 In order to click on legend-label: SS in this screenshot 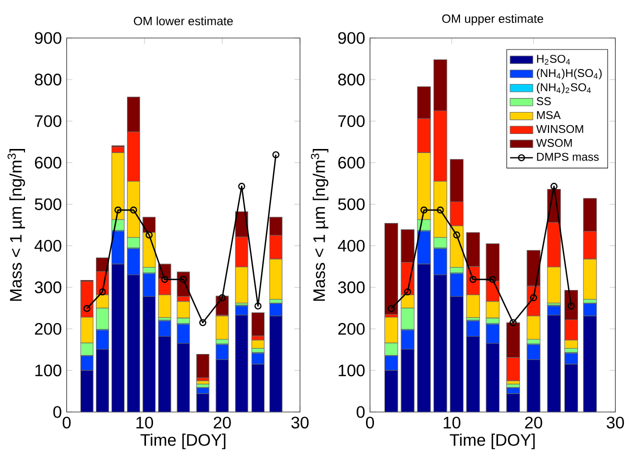, I will do `click(543, 101)`.